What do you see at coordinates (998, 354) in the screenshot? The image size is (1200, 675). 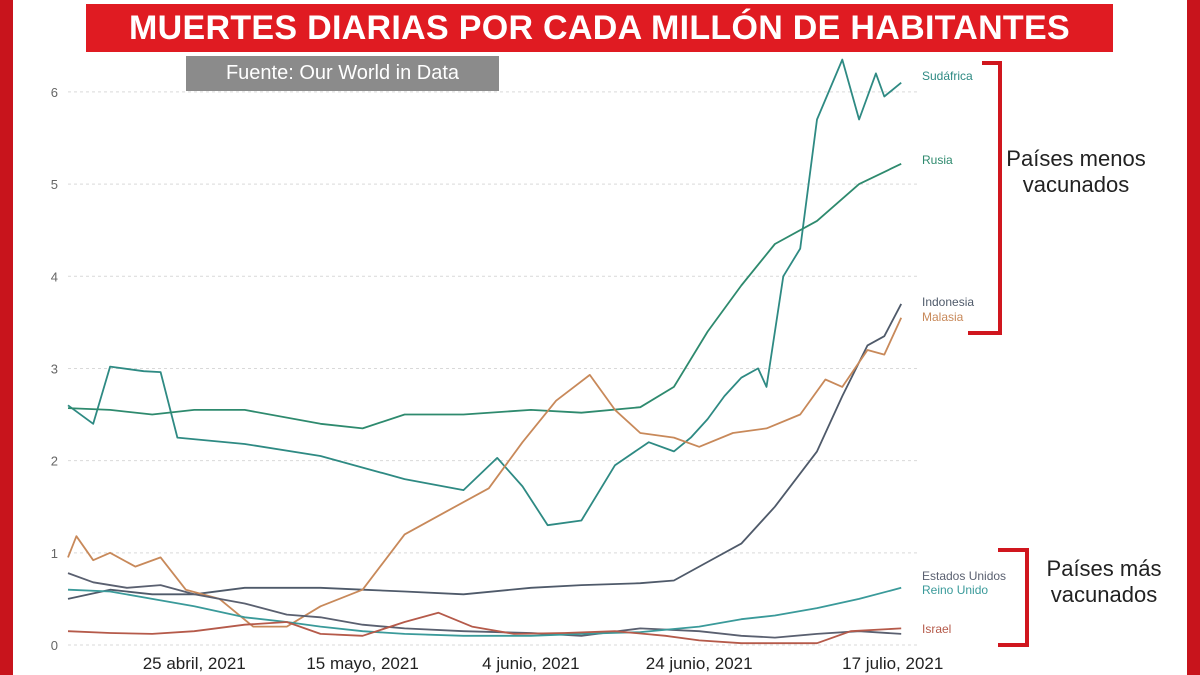 I see `group-brackets` at bounding box center [998, 354].